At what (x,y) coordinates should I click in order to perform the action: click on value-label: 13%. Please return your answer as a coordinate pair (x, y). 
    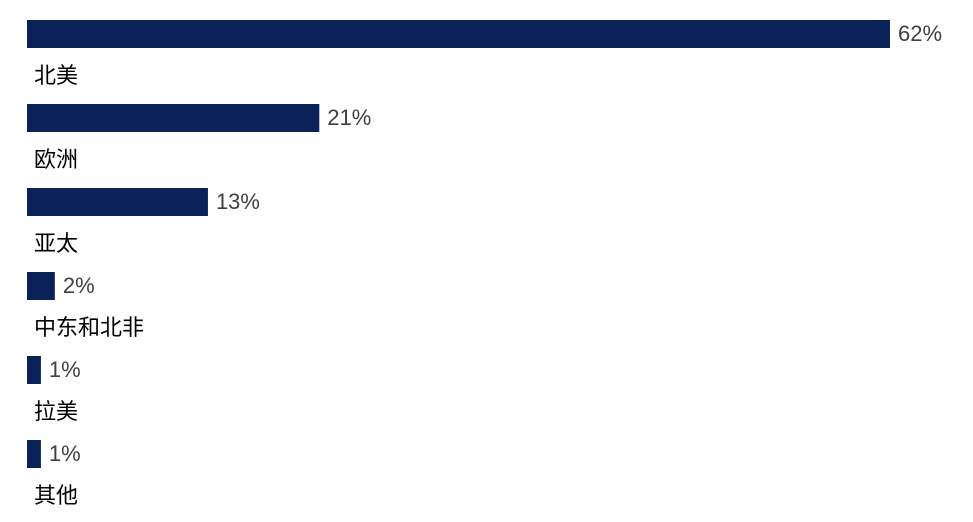
    Looking at the image, I should click on (238, 201).